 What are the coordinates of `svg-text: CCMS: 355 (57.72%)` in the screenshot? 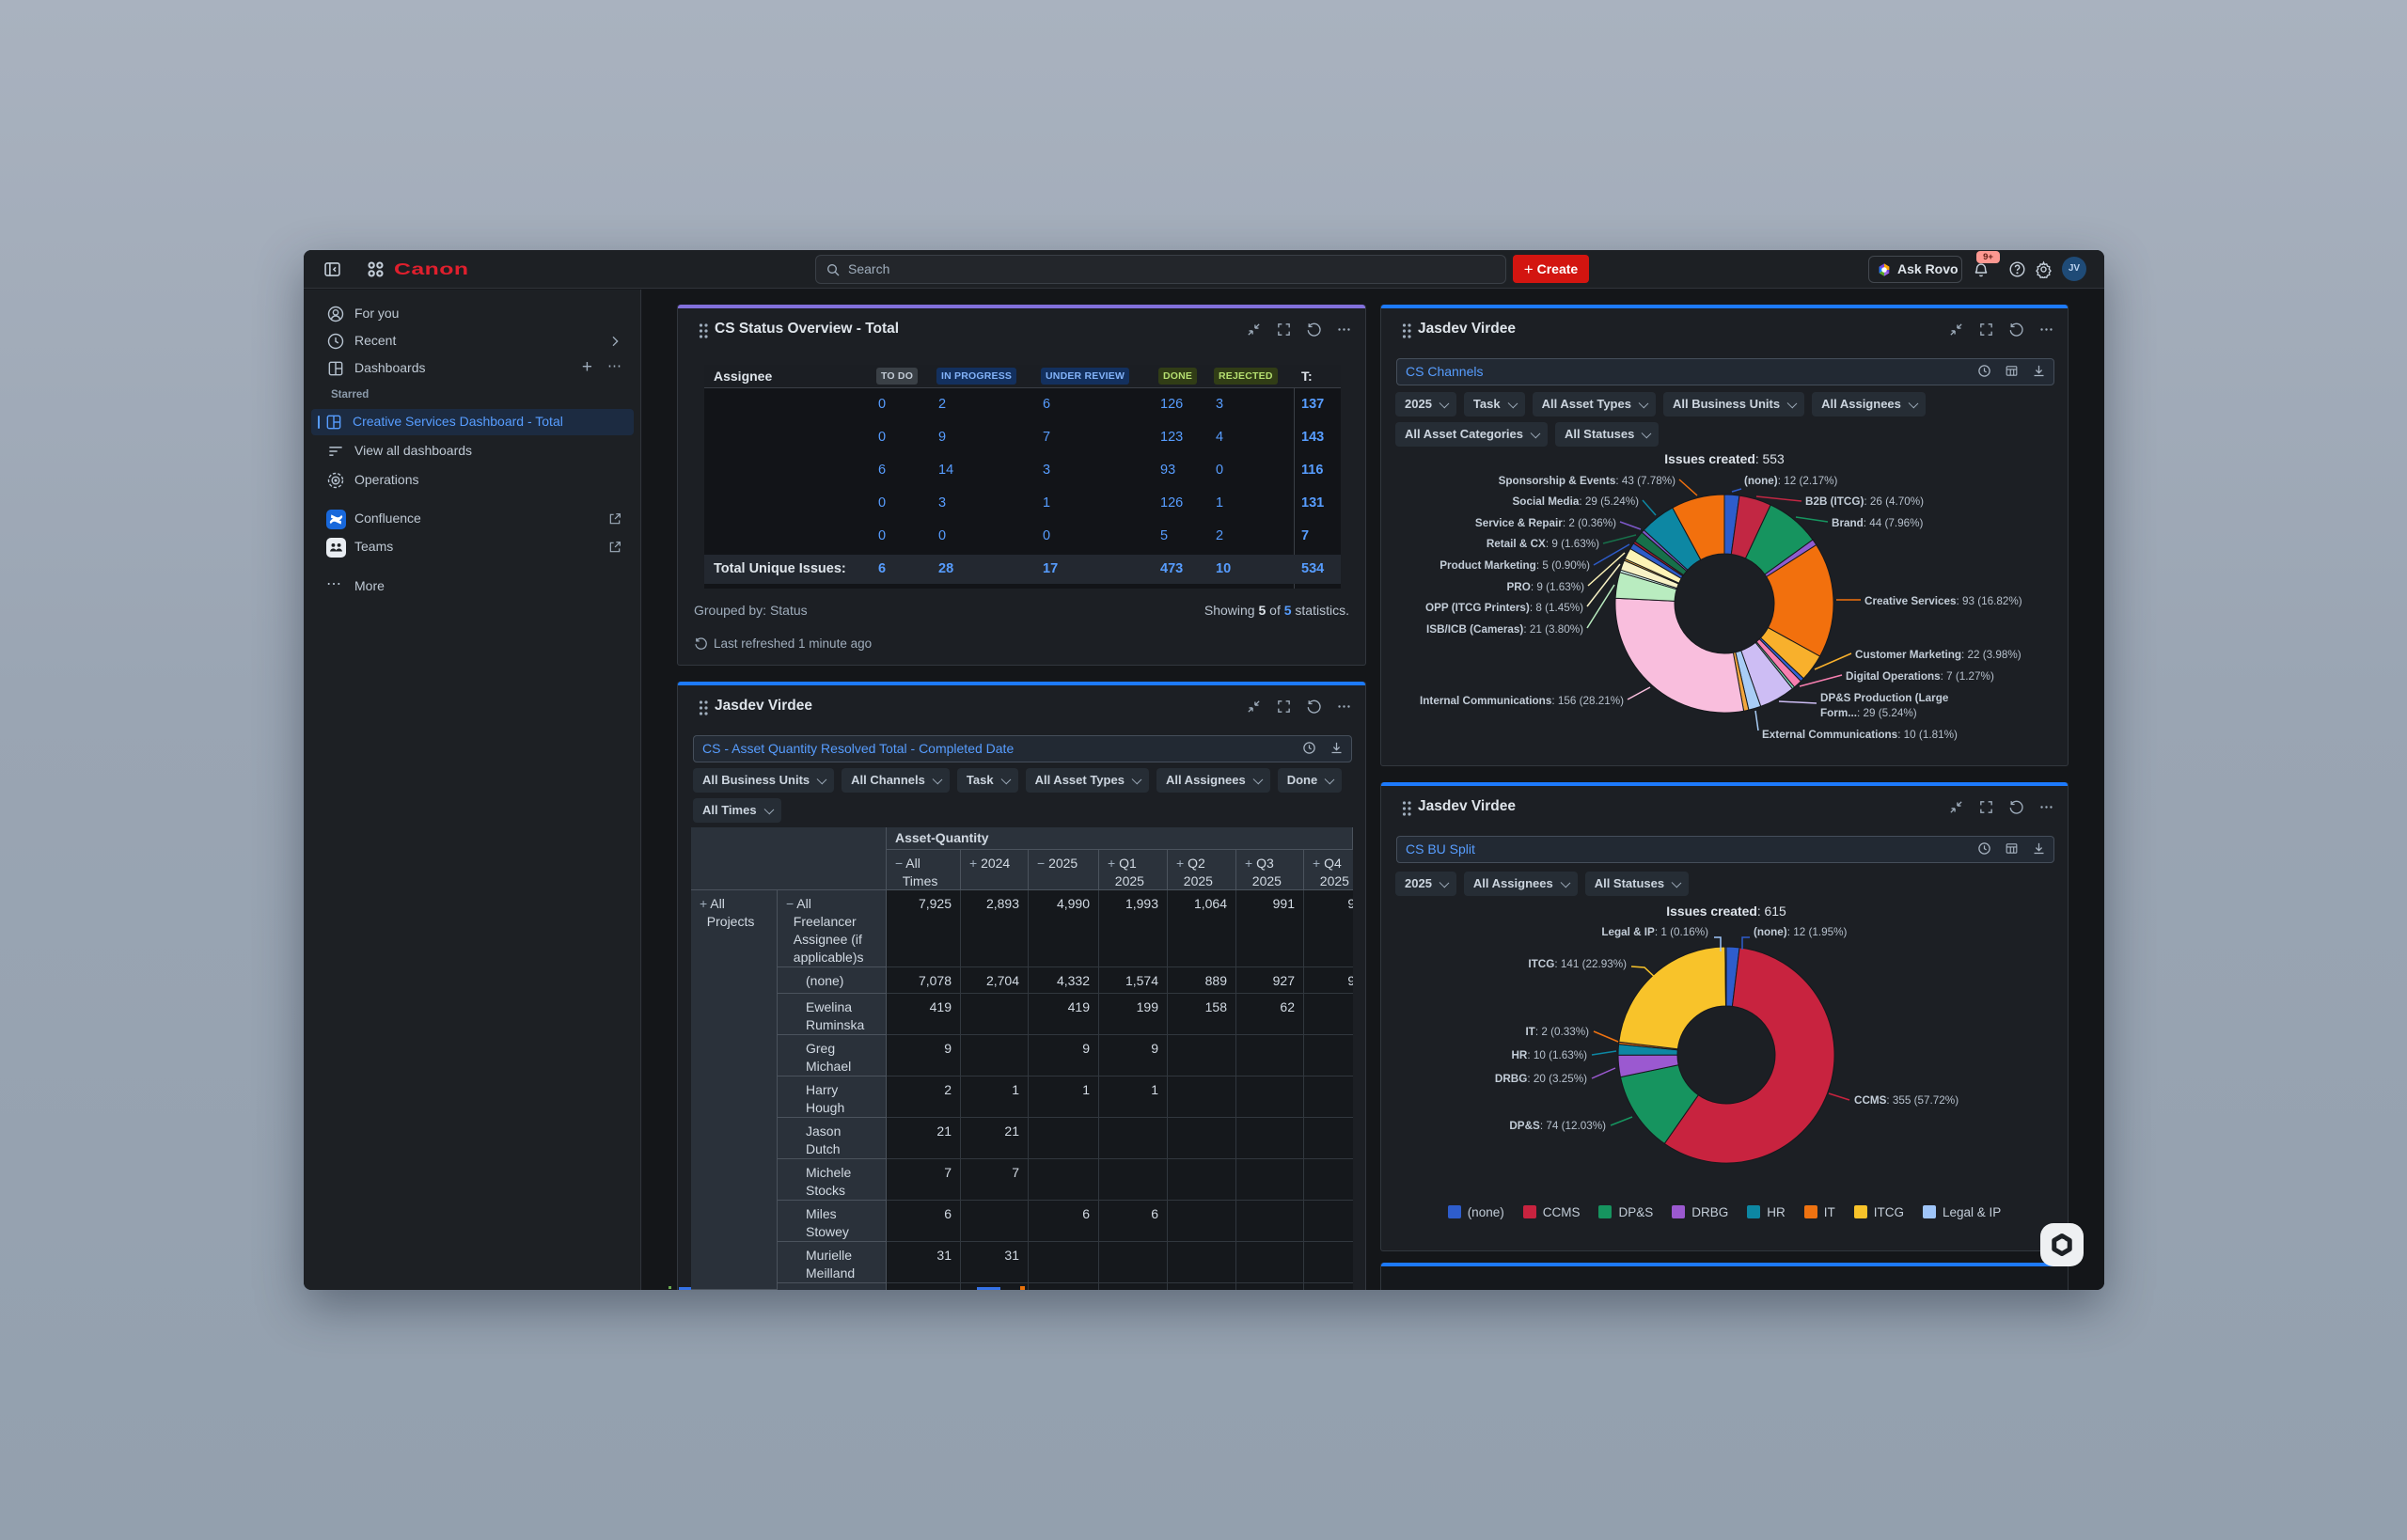 It's located at (1906, 1100).